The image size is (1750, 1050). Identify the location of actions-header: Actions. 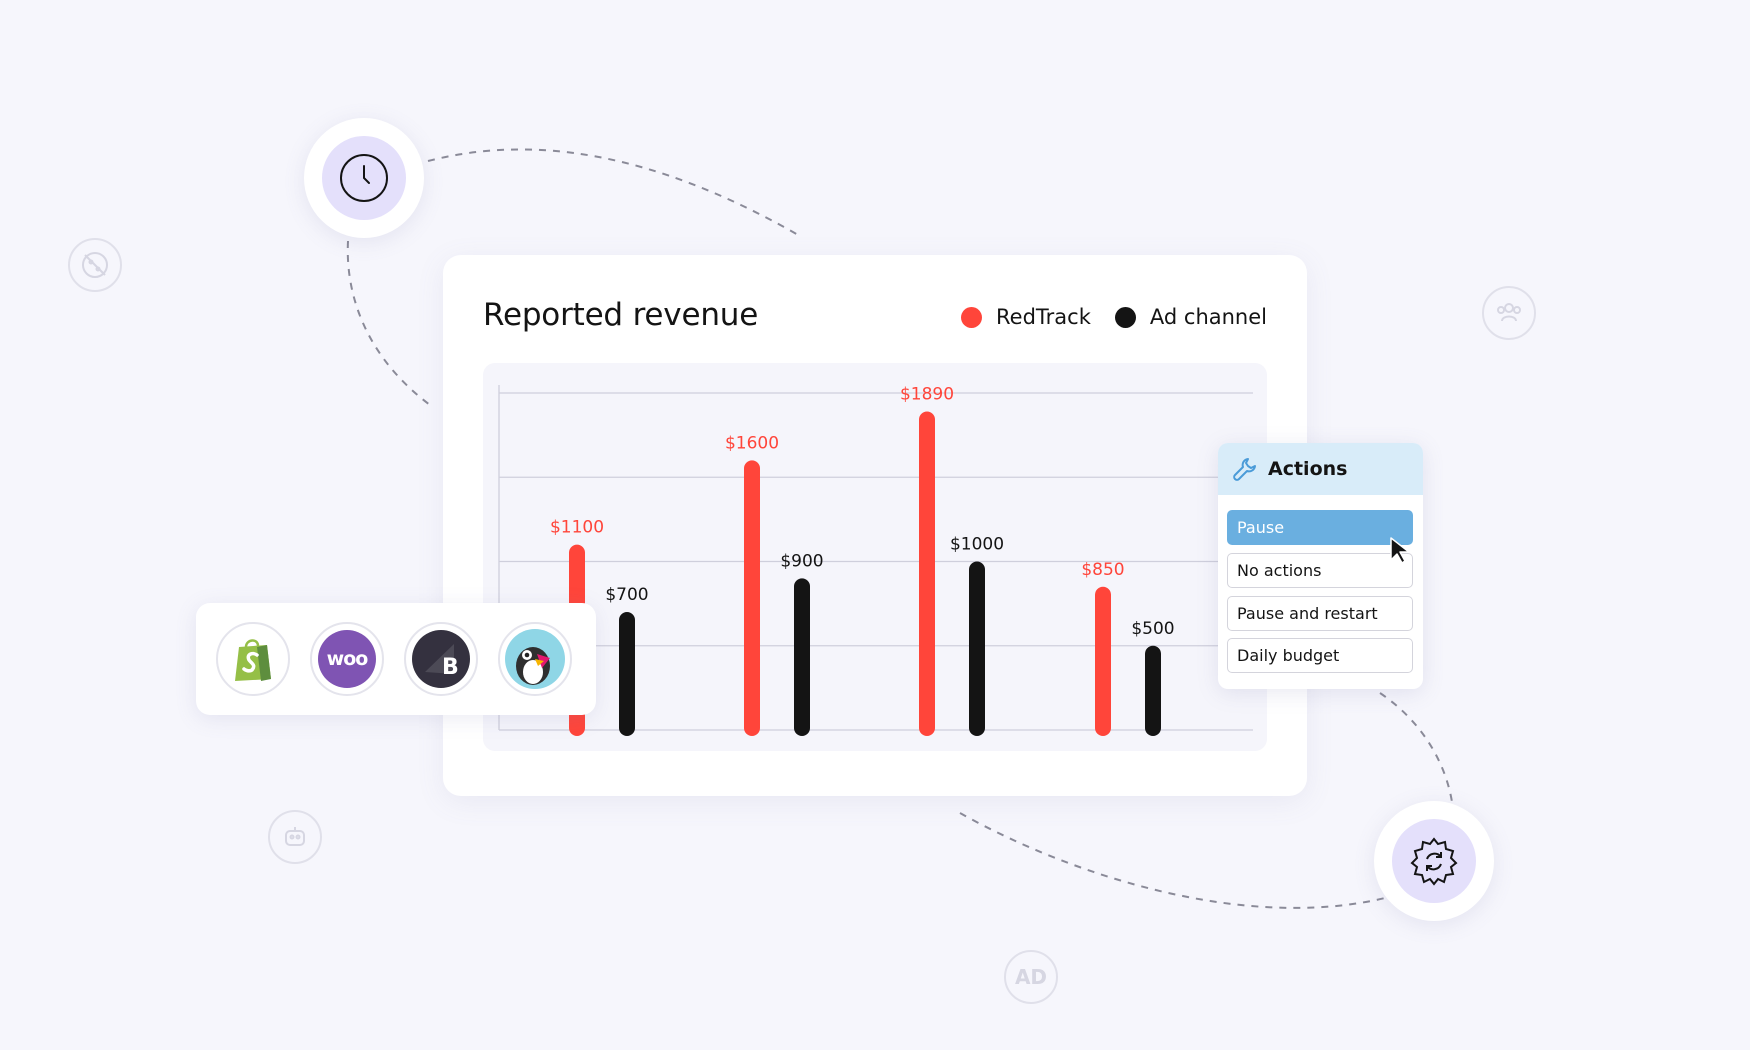
(1320, 469).